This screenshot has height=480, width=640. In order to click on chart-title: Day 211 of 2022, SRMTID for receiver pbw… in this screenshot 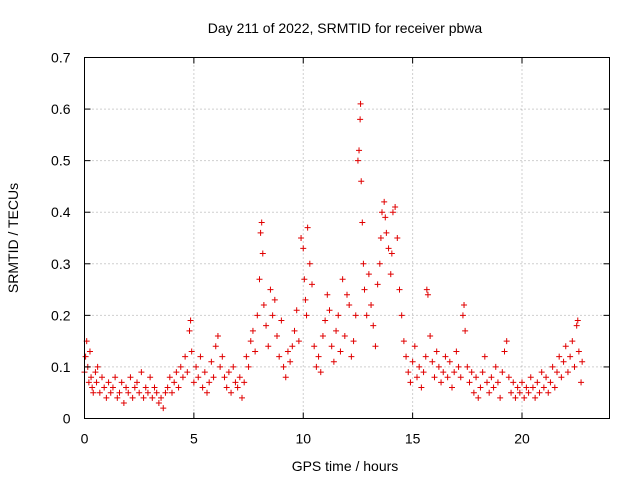, I will do `click(345, 28)`.